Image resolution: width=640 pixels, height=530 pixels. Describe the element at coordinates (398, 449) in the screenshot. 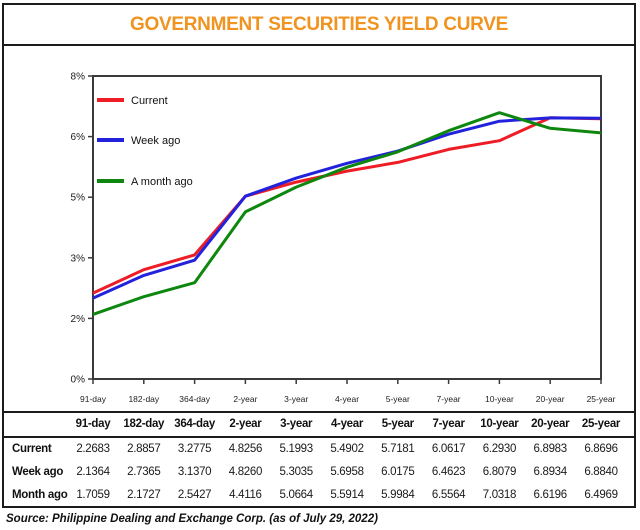

I see `table-cell: 5.7181` at that location.